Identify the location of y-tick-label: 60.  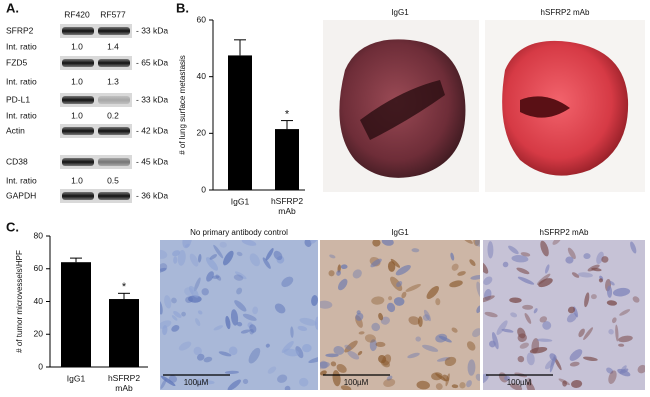
(202, 19).